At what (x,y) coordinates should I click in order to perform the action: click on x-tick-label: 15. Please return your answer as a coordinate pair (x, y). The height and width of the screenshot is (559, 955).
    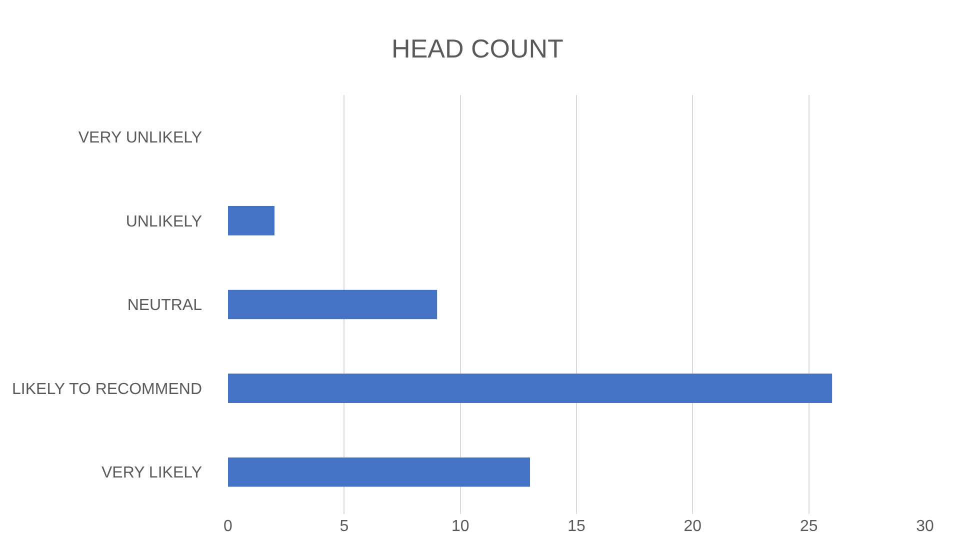
    Looking at the image, I should click on (577, 526).